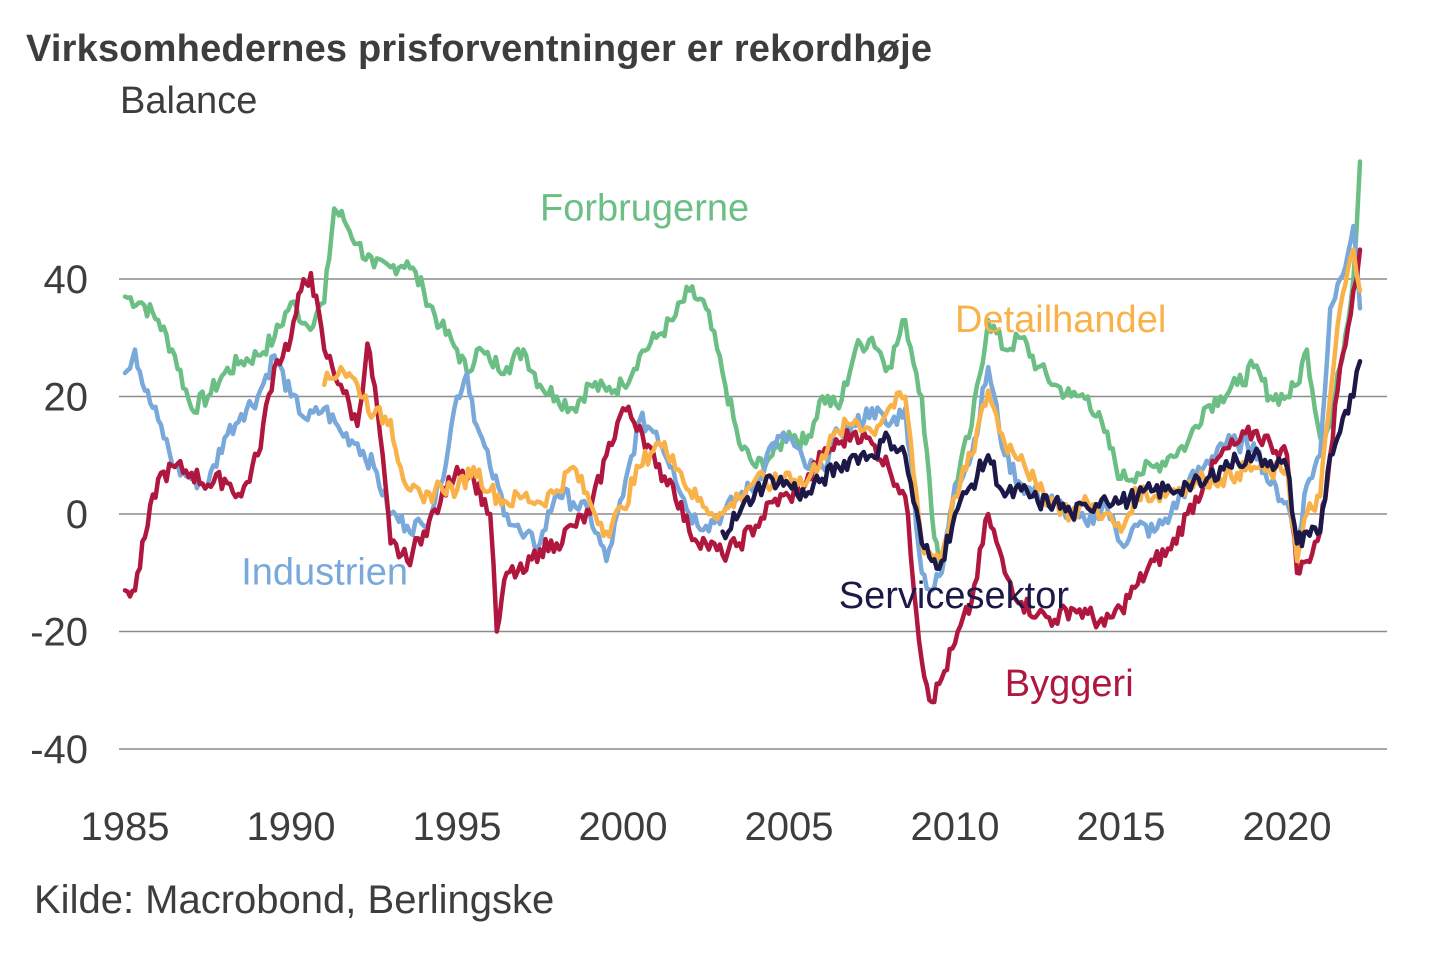 The width and height of the screenshot is (1440, 960). What do you see at coordinates (125, 827) in the screenshot?
I see `x-tick-label: 1985` at bounding box center [125, 827].